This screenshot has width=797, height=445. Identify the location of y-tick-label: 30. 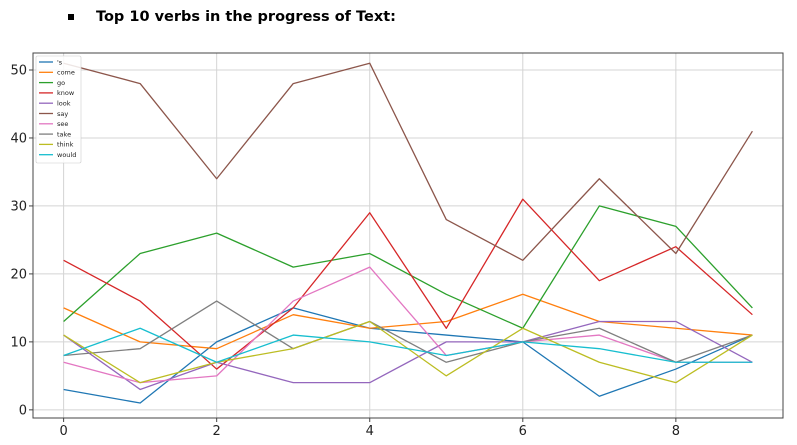
(18, 206).